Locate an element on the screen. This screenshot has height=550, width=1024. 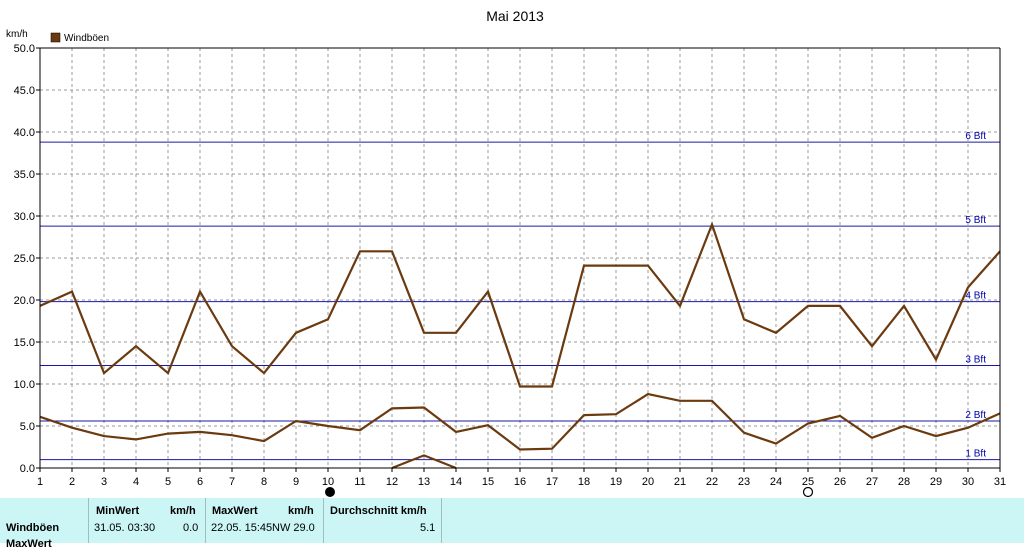
x-tick-label: 2 is located at coordinates (72, 482).